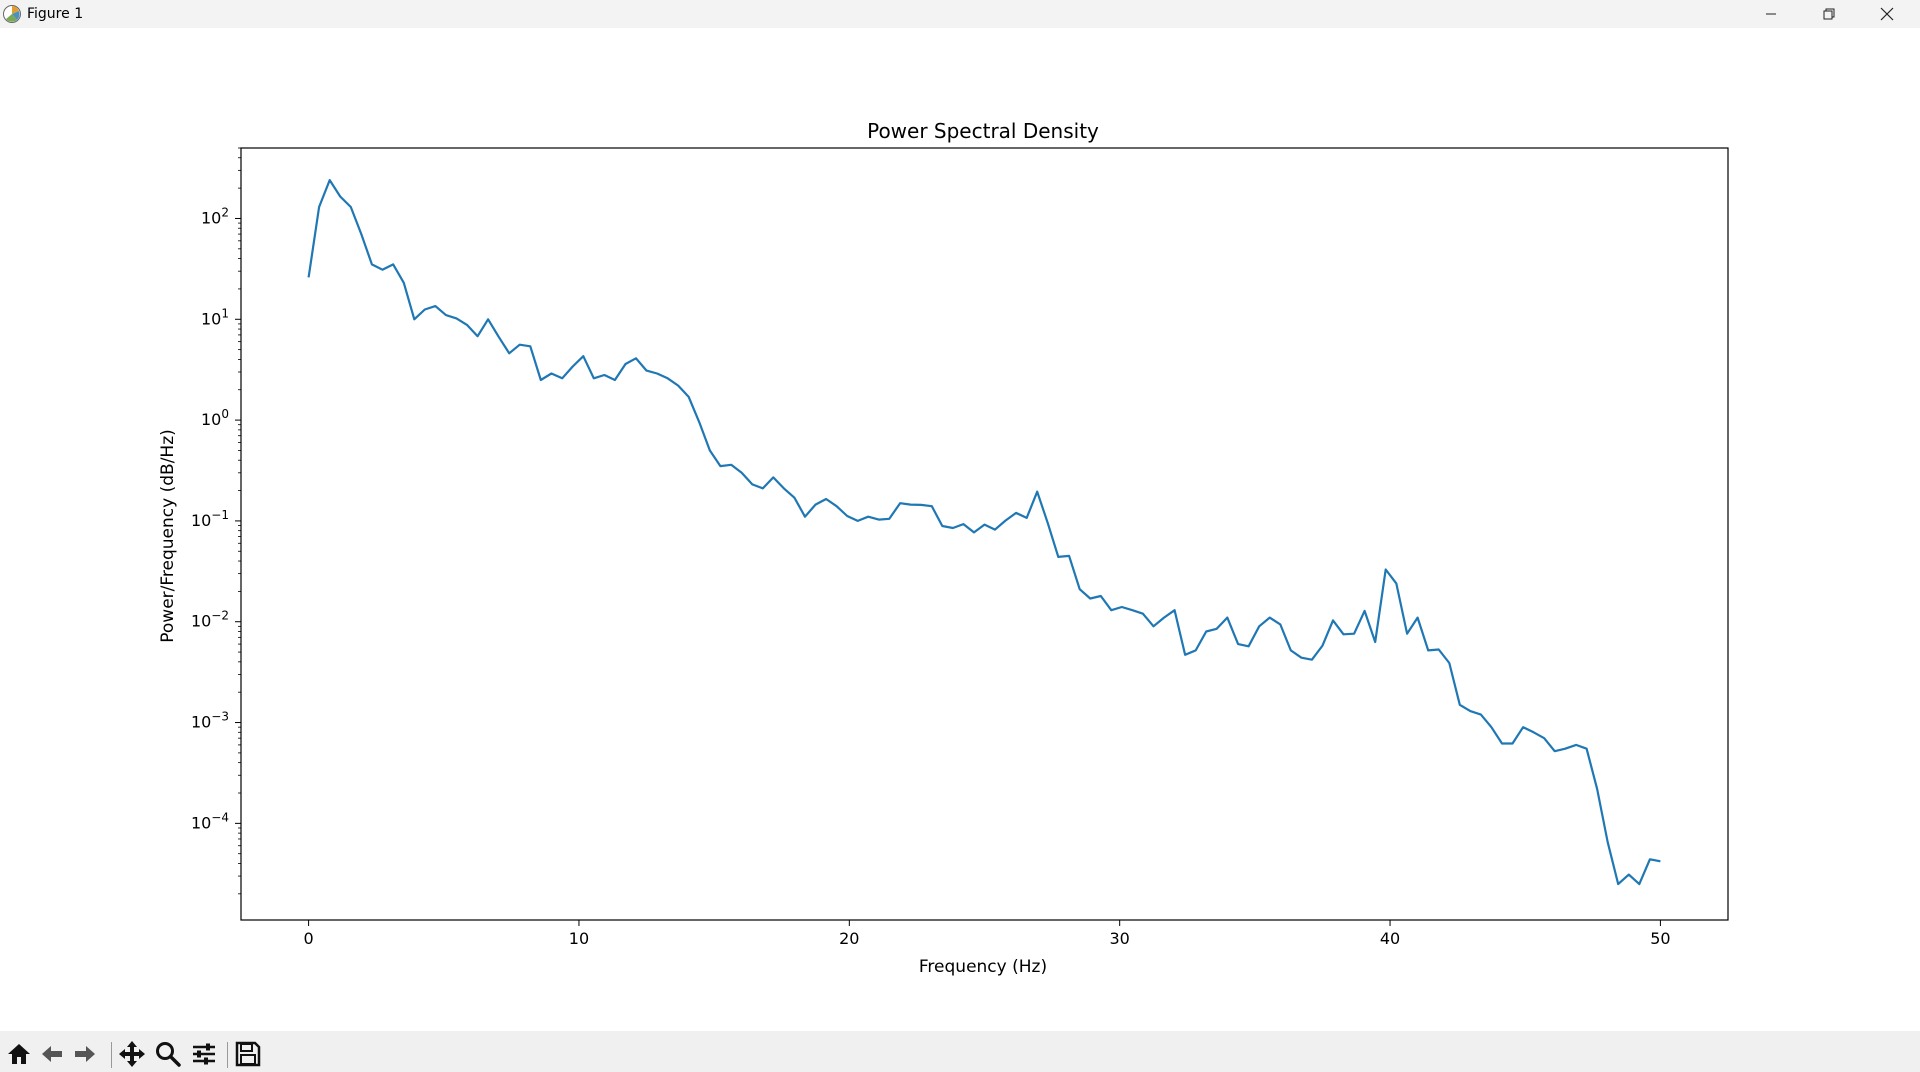 The height and width of the screenshot is (1072, 1920). I want to click on pan-button, so click(132, 1054).